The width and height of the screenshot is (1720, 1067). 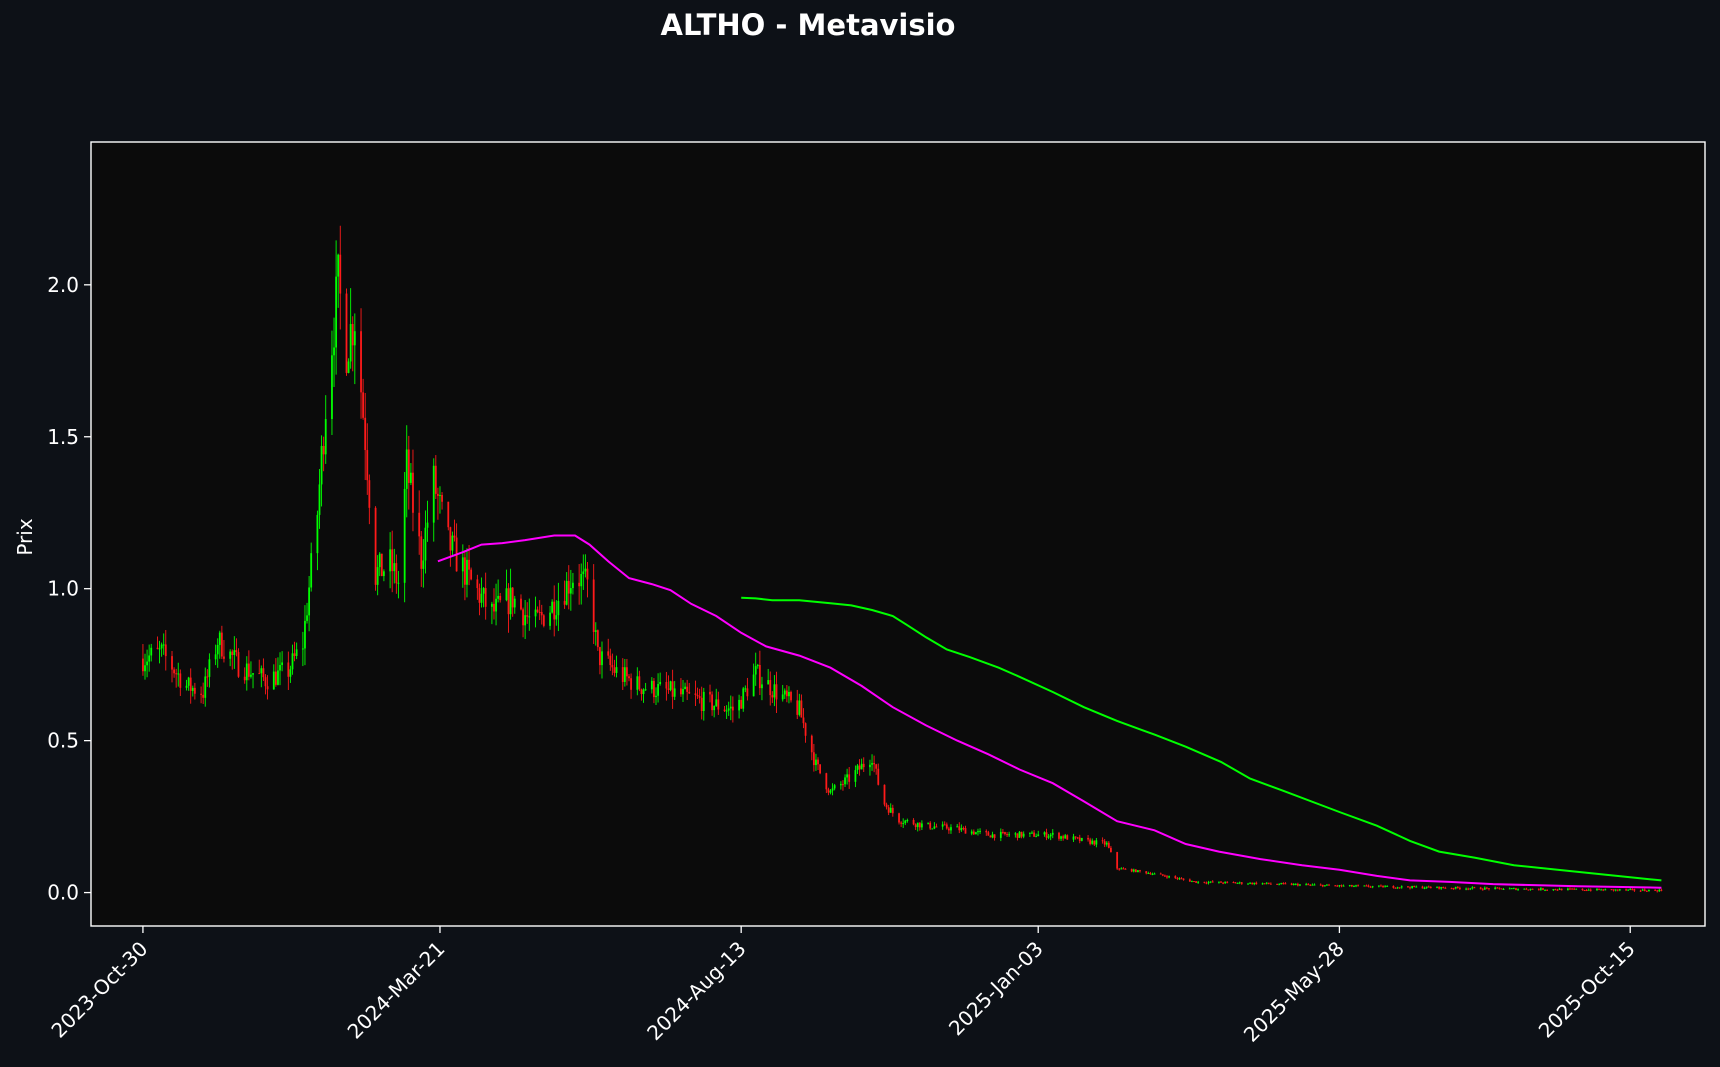 I want to click on y-tick-label: 1.0, so click(x=63, y=589).